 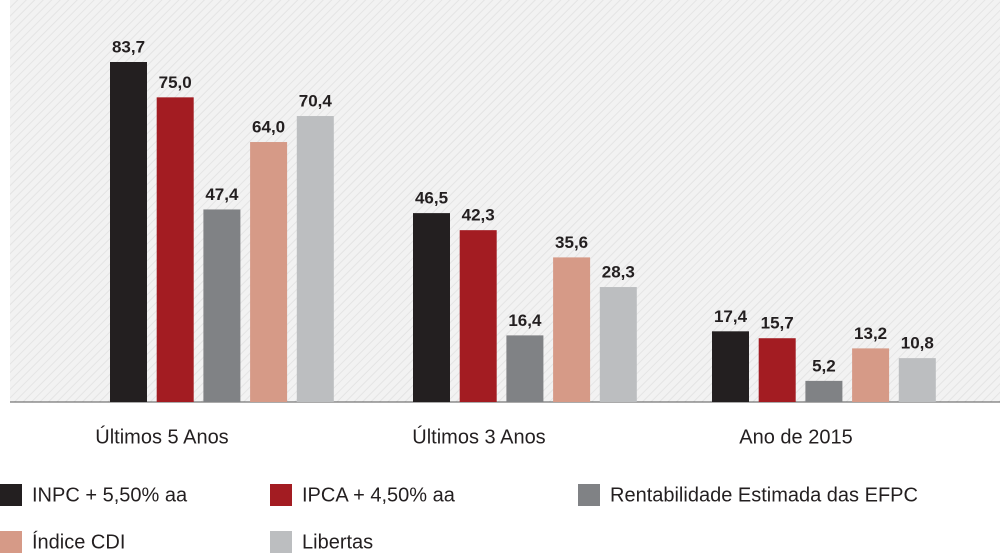 I want to click on x-tick-label: Últimos 5 Anos, so click(x=161, y=436).